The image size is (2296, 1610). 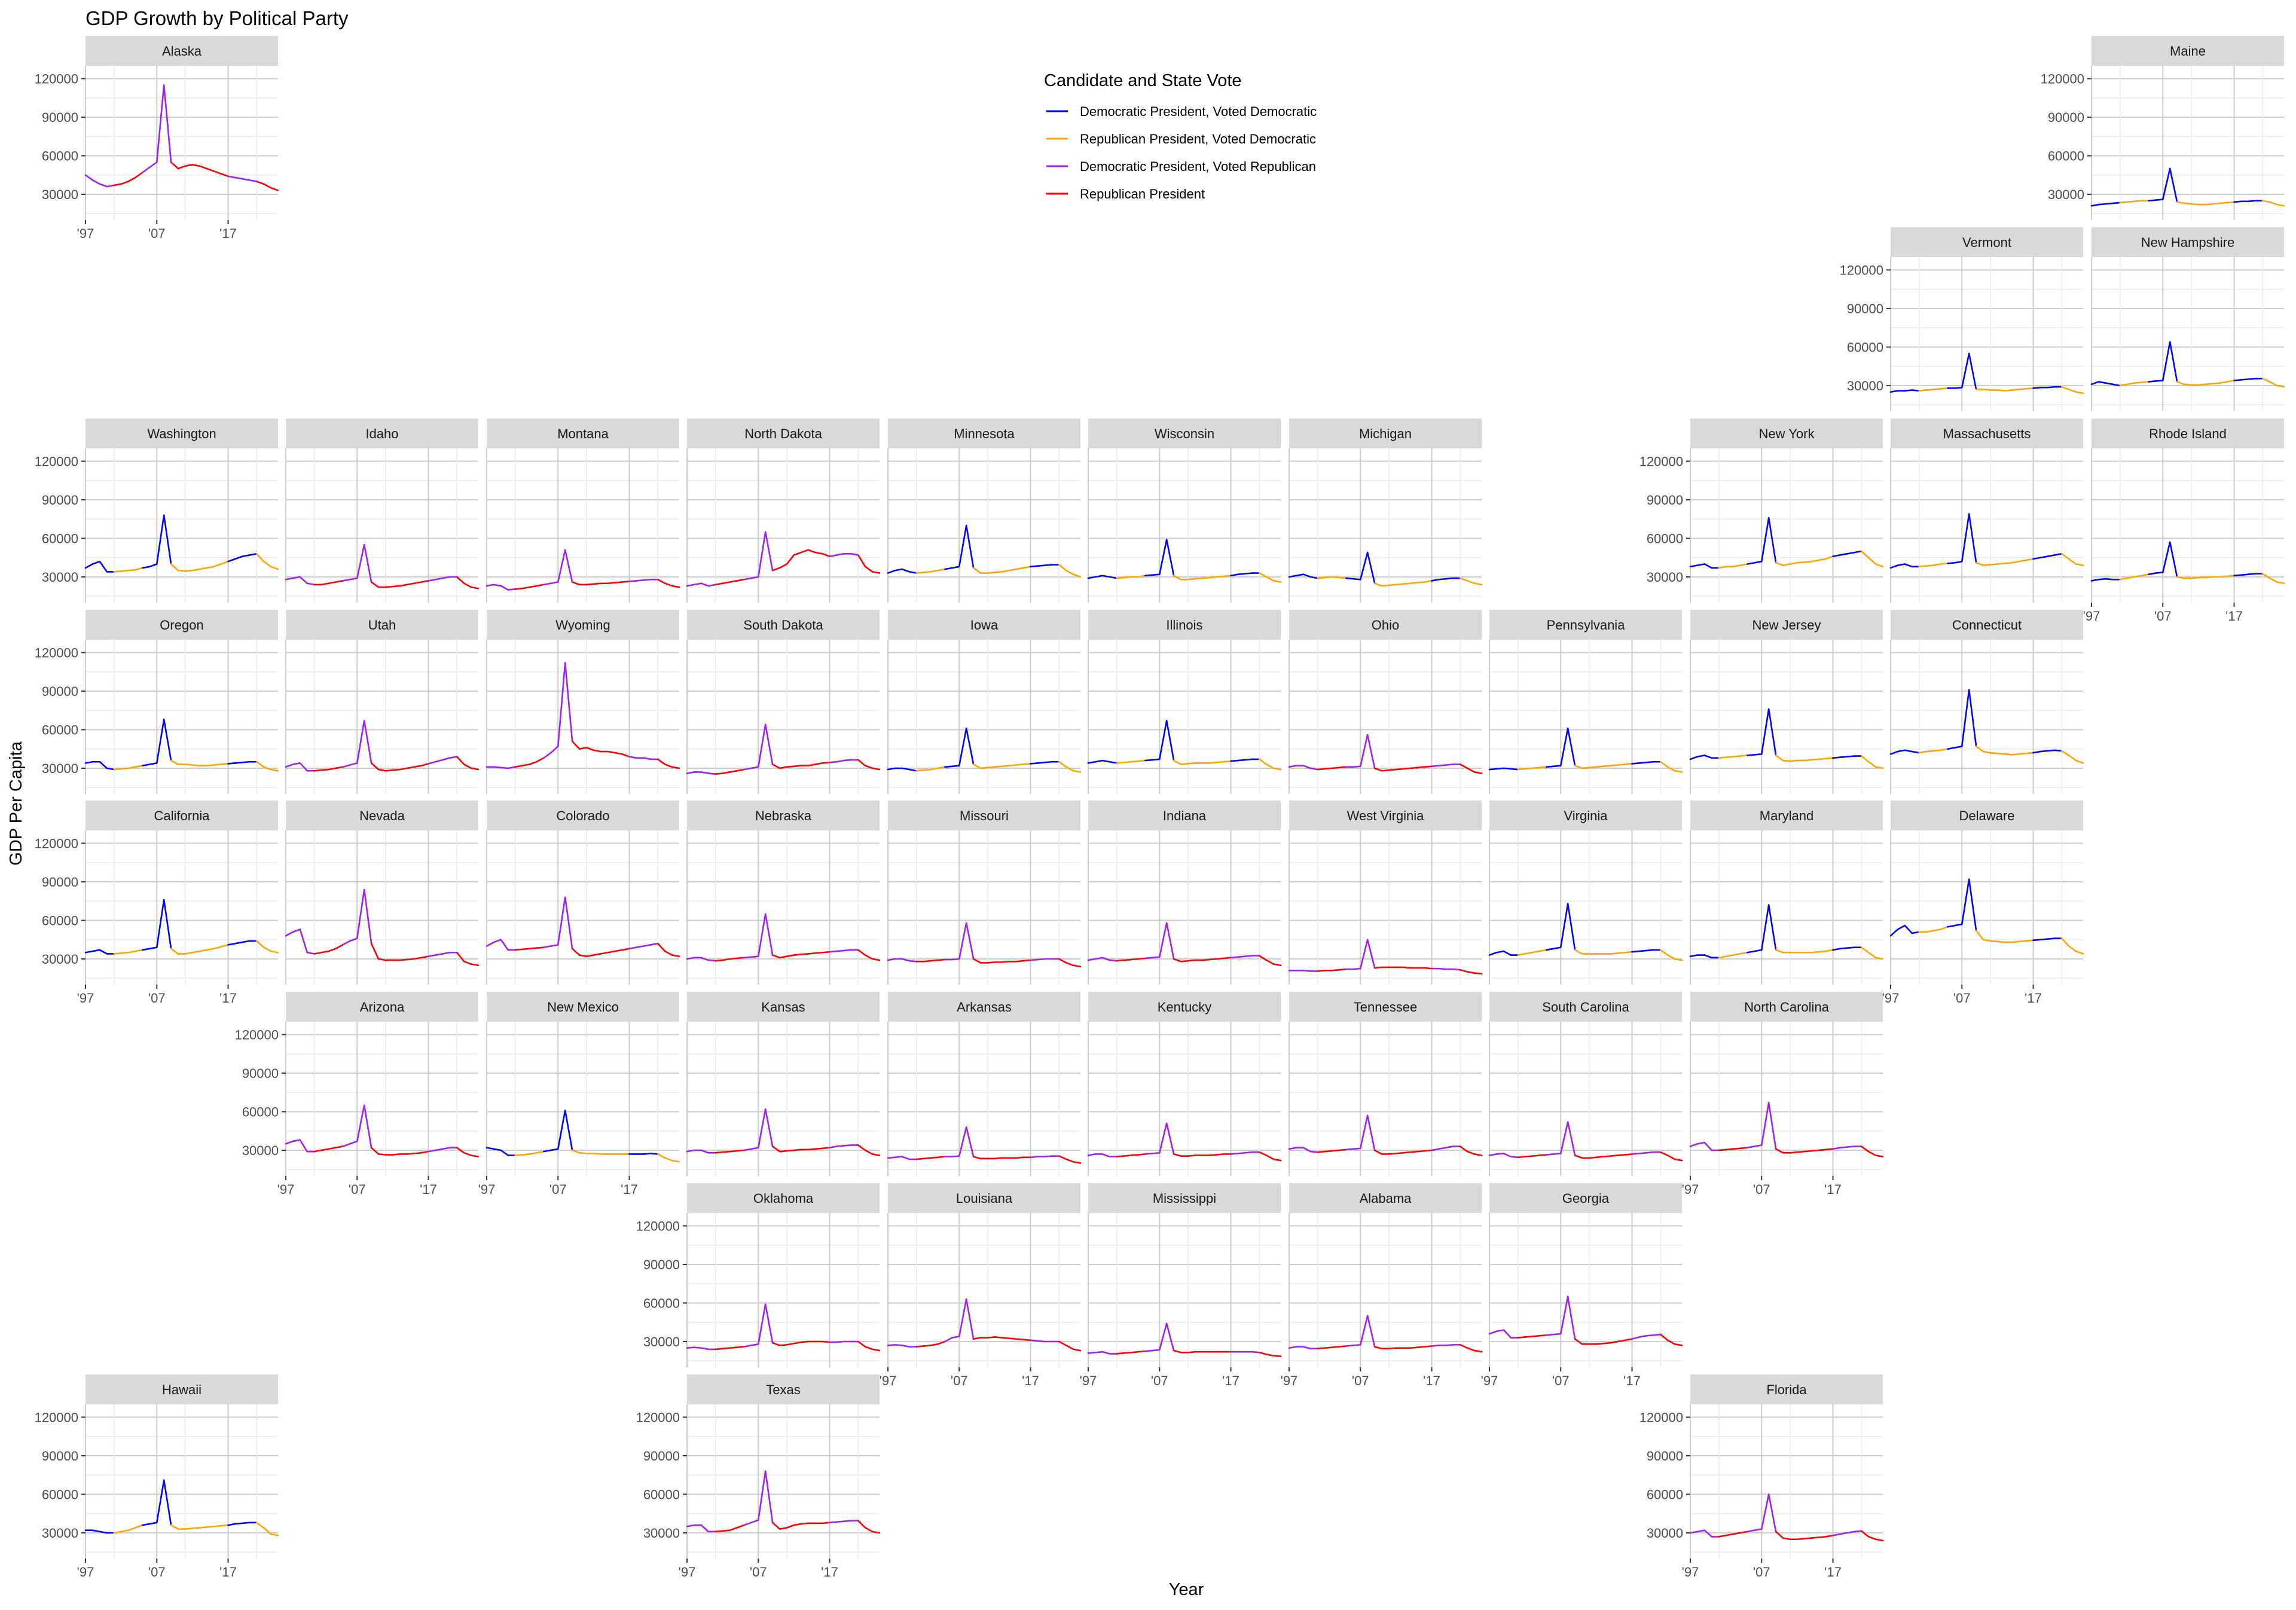 I want to click on panel-title: Alaska, so click(x=182, y=51).